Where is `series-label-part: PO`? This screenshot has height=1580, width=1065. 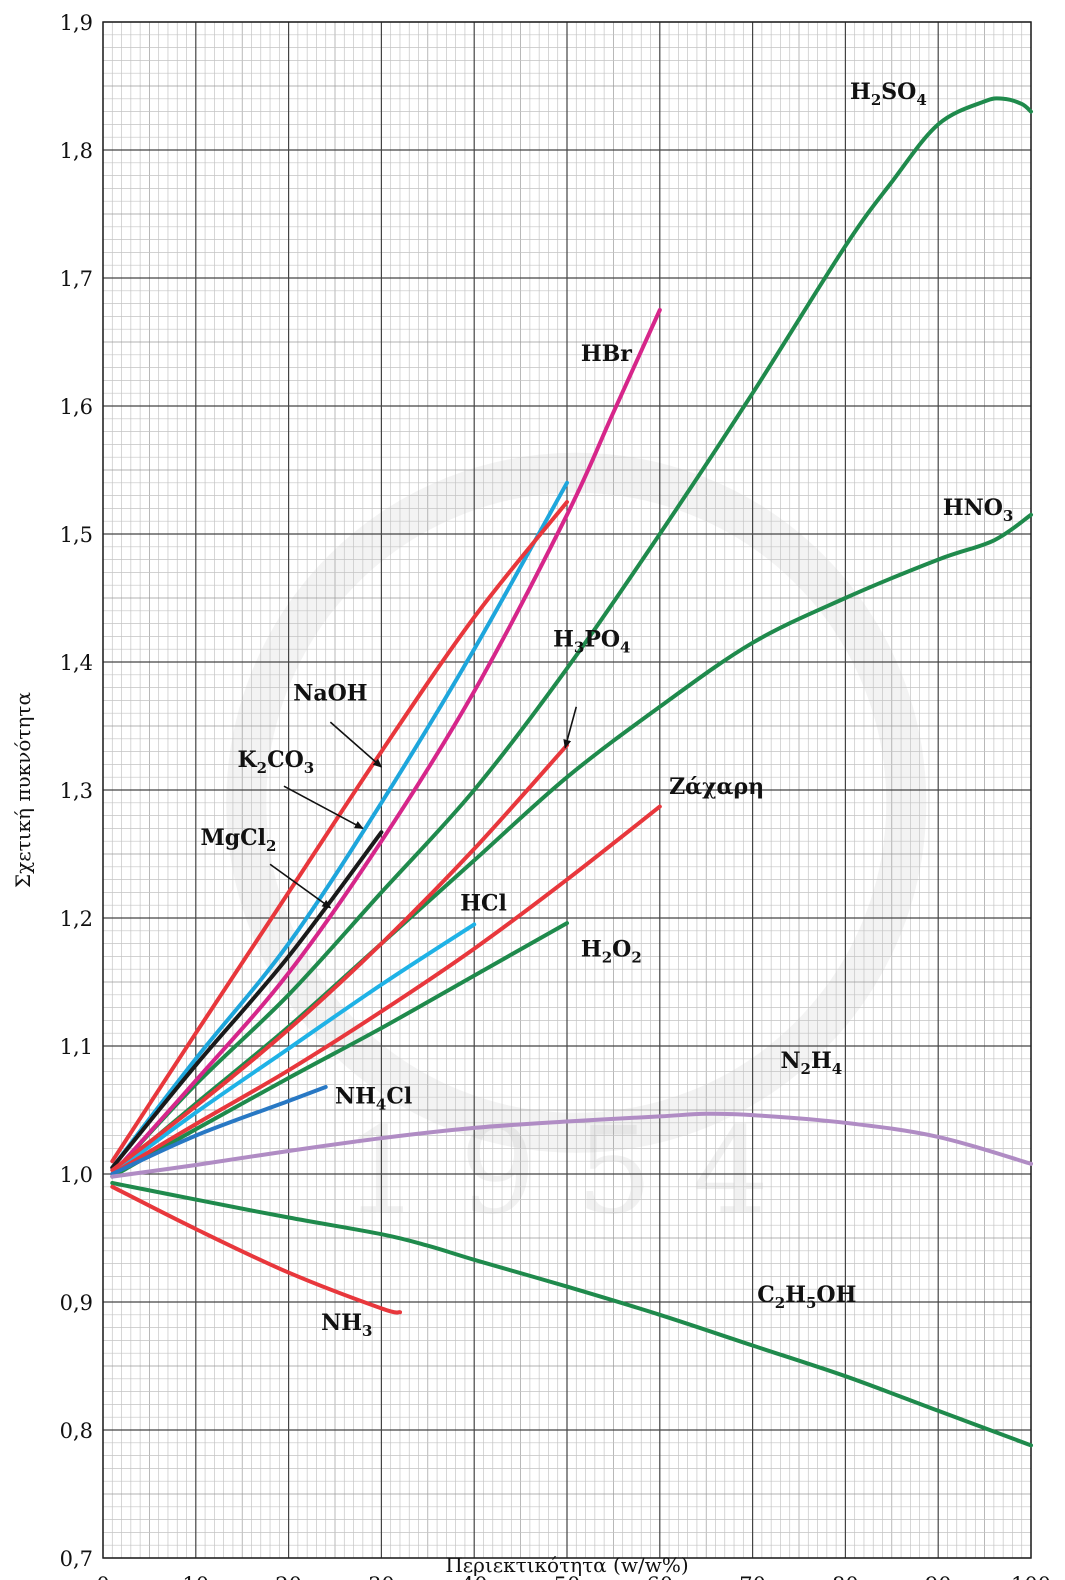 series-label-part: PO is located at coordinates (602, 640).